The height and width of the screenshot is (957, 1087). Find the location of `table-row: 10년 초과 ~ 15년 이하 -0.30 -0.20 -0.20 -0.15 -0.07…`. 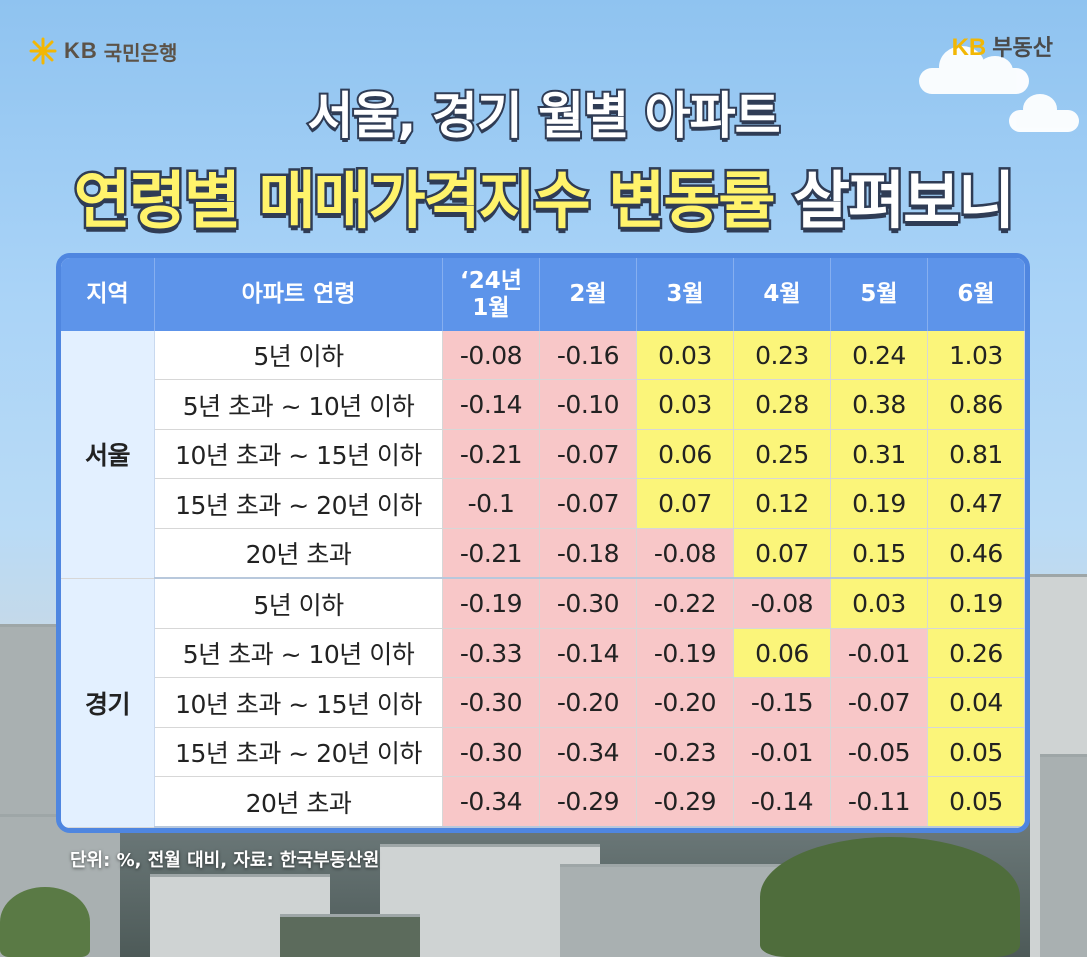

table-row: 10년 초과 ~ 15년 이하 -0.30 -0.20 -0.20 -0.15 -0.07… is located at coordinates (543, 702).